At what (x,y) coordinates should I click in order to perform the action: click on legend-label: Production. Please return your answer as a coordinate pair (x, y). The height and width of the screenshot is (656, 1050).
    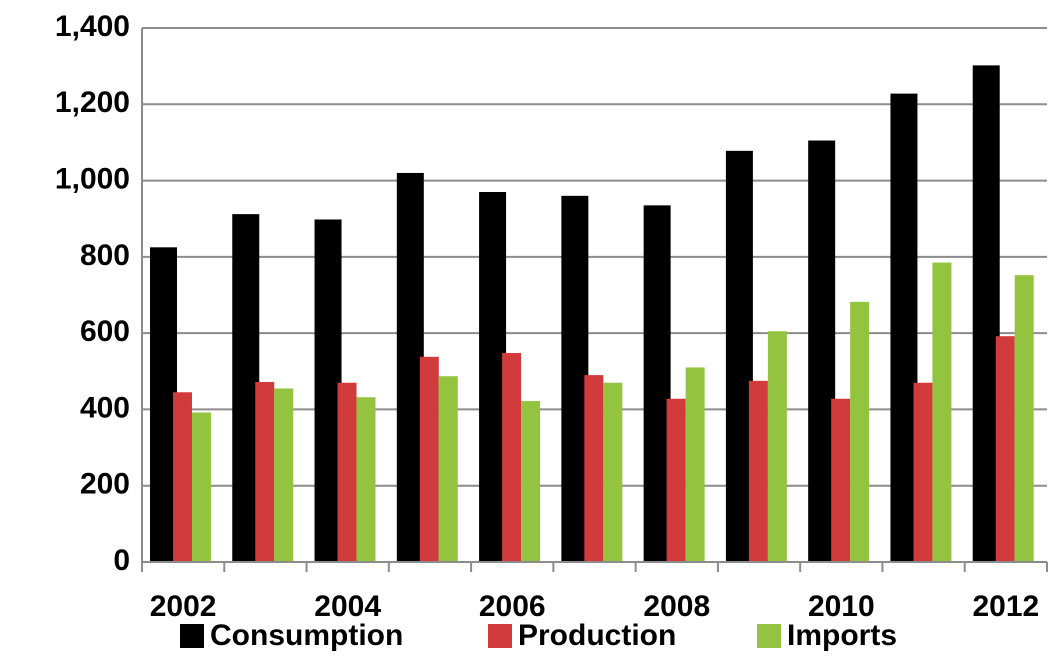
    Looking at the image, I should click on (597, 635).